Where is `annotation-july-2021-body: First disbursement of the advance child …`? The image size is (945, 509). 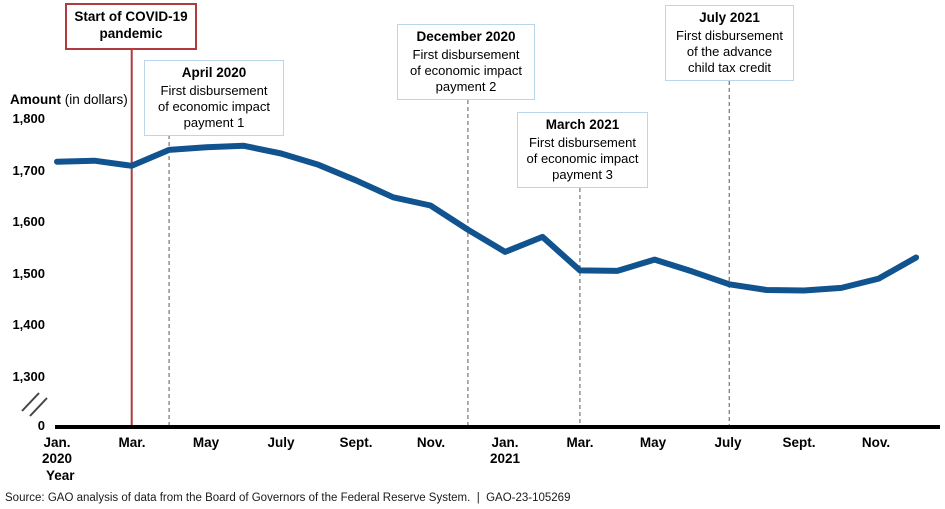 annotation-july-2021-body: First disbursement of the advance child … is located at coordinates (729, 52).